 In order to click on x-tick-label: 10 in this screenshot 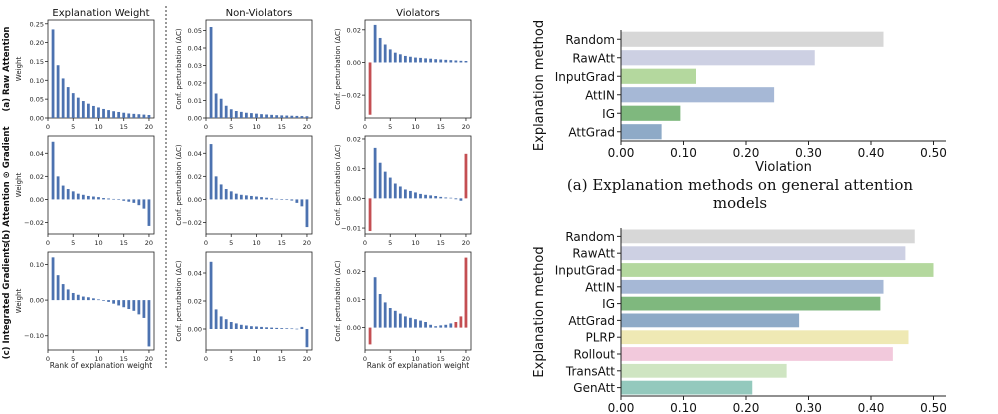, I will do `click(98, 243)`.